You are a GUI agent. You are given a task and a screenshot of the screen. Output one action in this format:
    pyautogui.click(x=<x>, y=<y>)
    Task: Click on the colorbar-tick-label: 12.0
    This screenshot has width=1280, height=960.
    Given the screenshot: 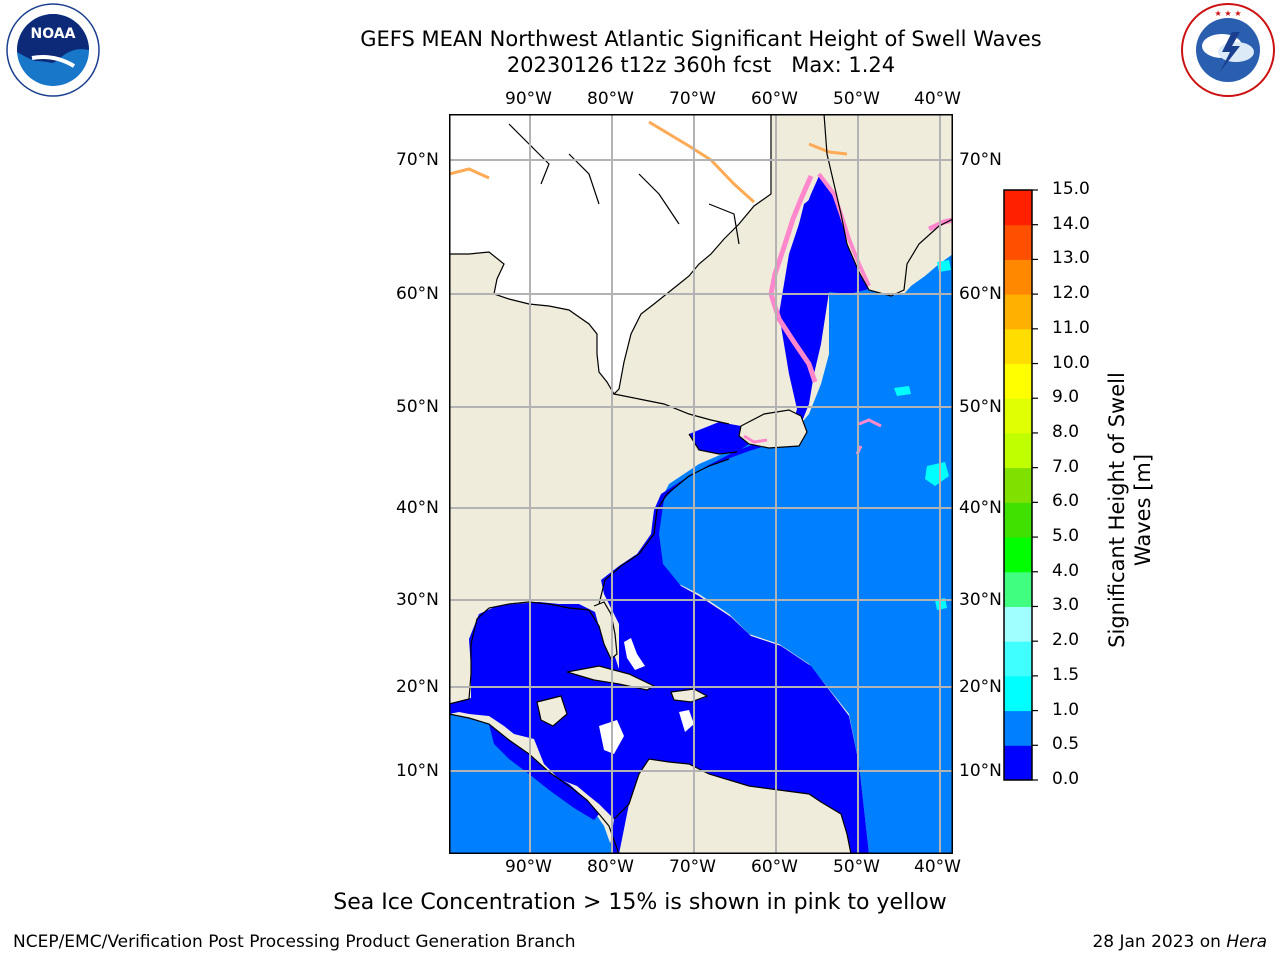 What is the action you would take?
    pyautogui.click(x=1071, y=293)
    